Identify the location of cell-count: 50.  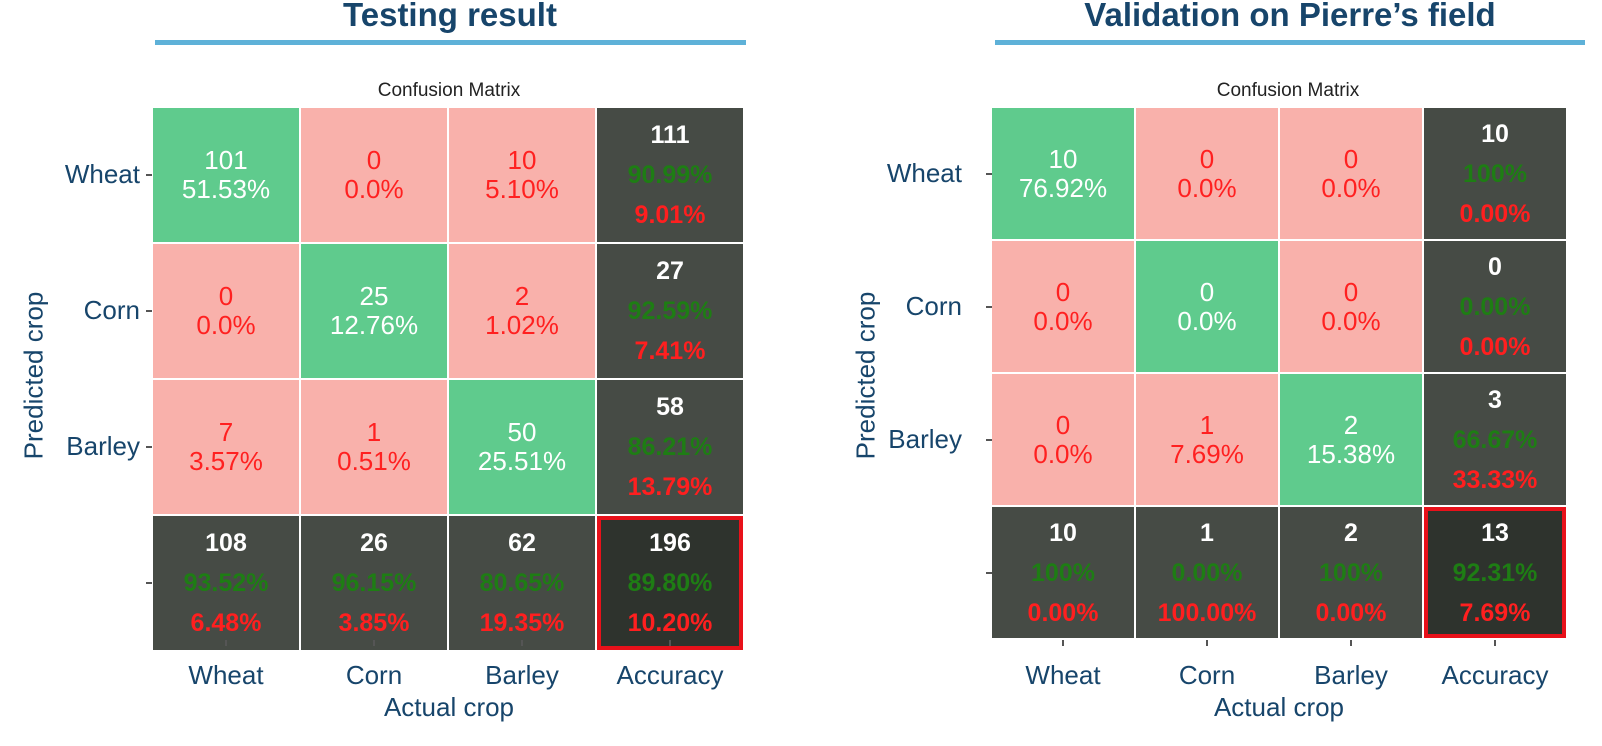
(522, 432).